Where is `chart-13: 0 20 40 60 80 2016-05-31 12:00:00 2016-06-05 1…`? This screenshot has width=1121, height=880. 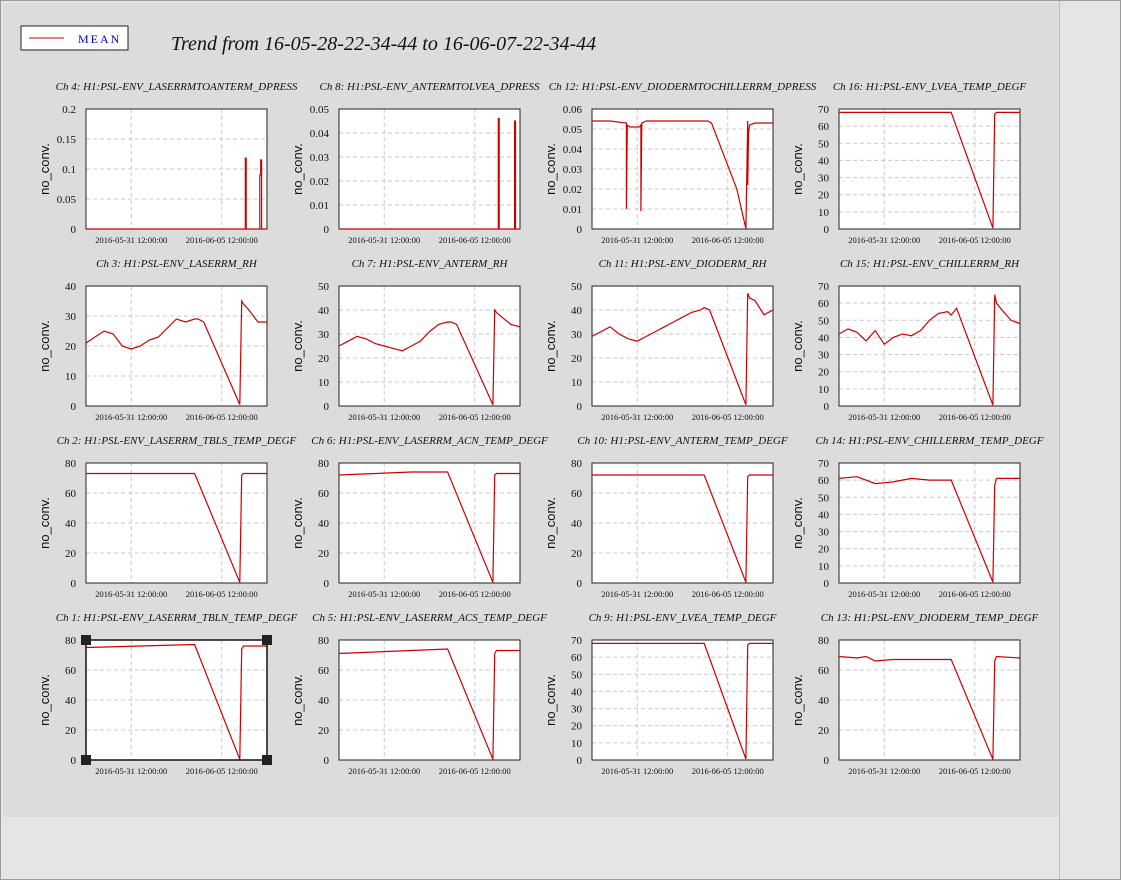 chart-13: 0 20 40 60 80 2016-05-31 12:00:00 2016-06-05 1… is located at coordinates (167, 694).